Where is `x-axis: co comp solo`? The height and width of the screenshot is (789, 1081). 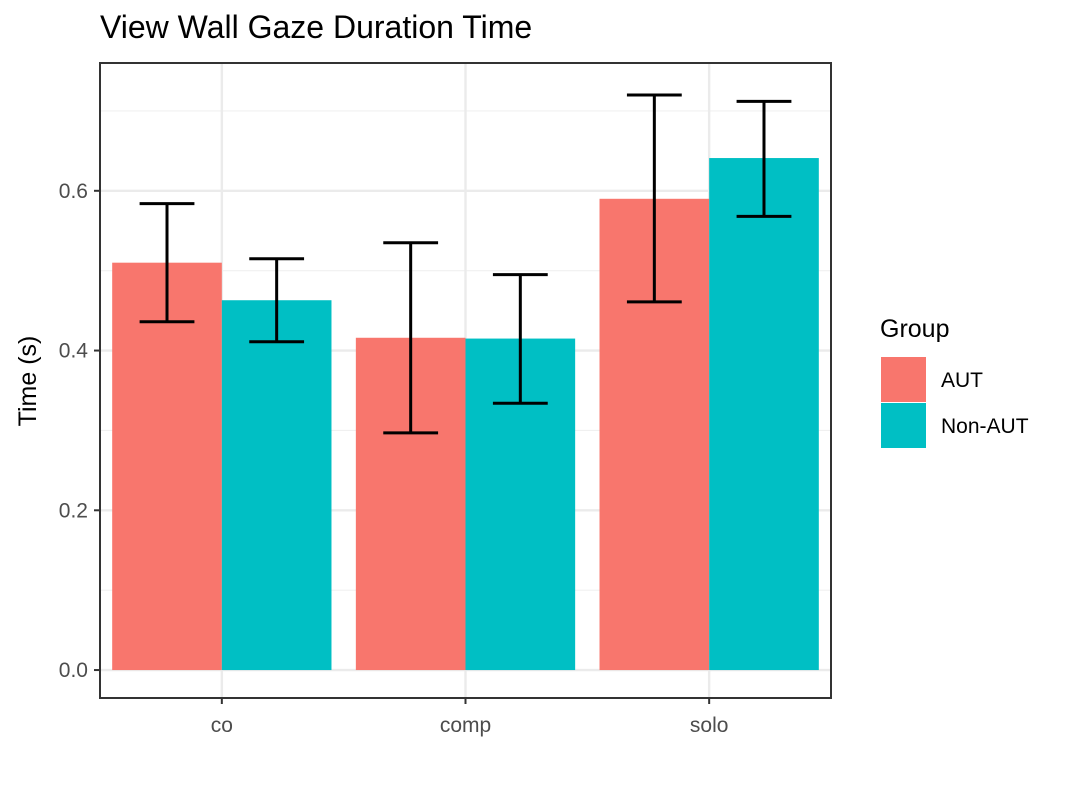
x-axis: co comp solo is located at coordinates (470, 717).